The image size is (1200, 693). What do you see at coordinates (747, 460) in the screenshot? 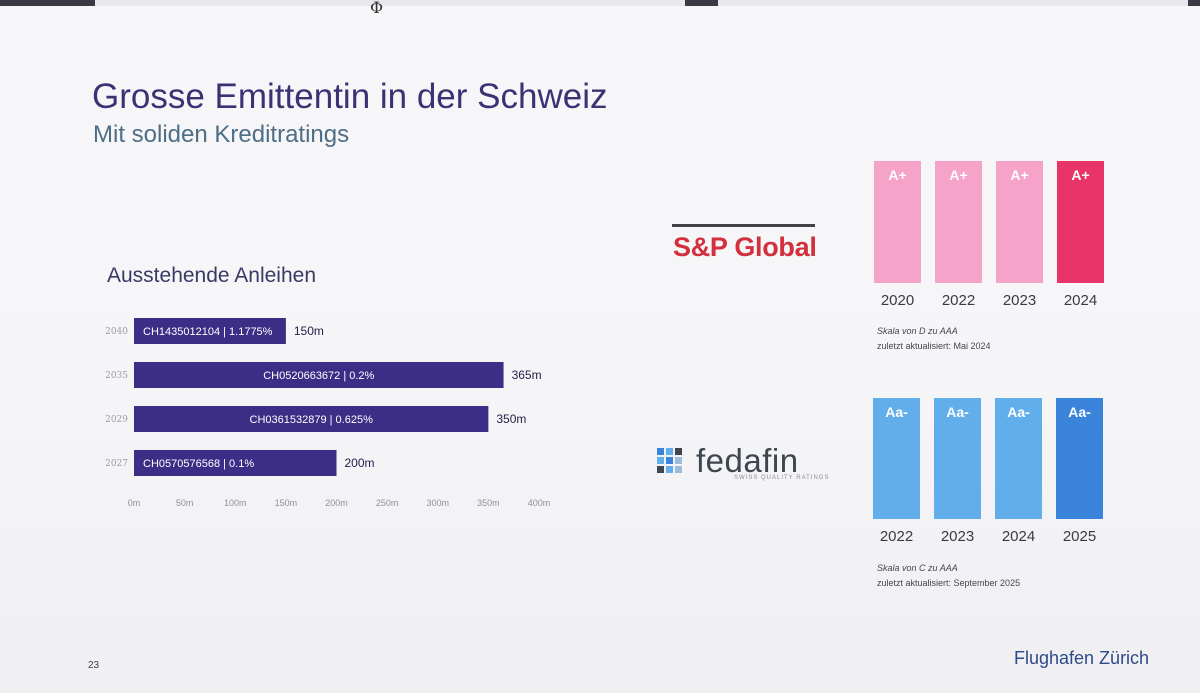
I see `fedafin-logo-text: fedafin` at bounding box center [747, 460].